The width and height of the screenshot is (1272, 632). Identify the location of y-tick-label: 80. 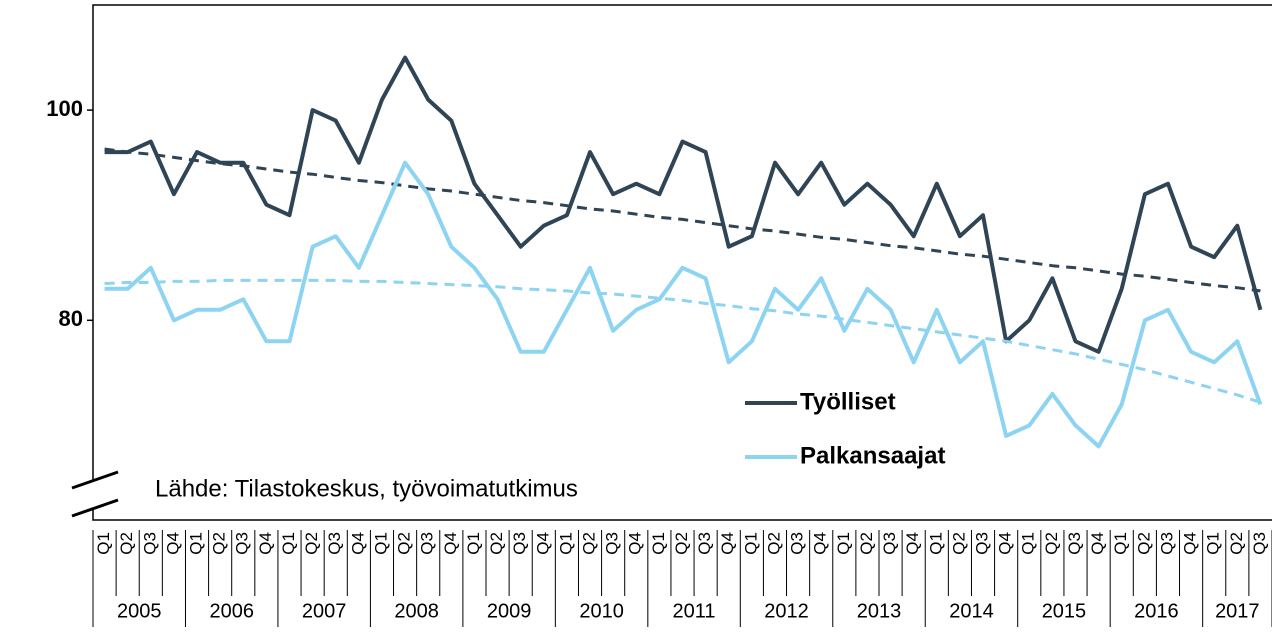
(71, 318).